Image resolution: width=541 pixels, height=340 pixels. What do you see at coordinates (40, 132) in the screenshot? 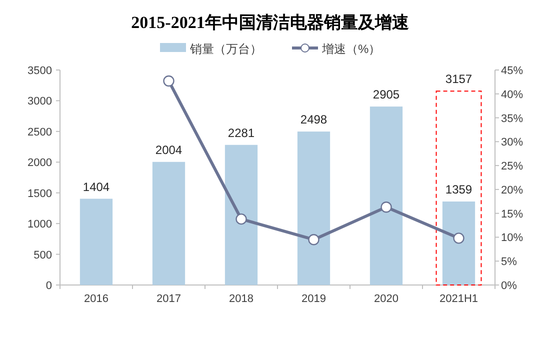
I see `y-tick-label: 2500` at bounding box center [40, 132].